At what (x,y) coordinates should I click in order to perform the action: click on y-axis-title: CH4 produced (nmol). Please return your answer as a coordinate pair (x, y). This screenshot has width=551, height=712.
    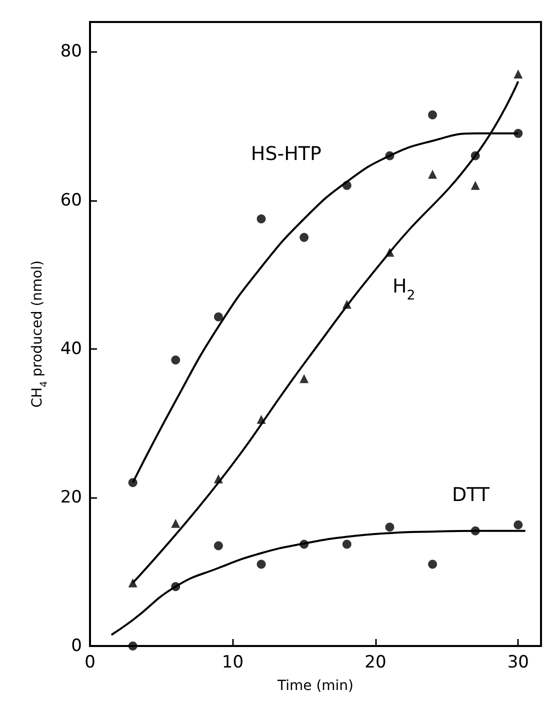
    Looking at the image, I should click on (40, 334).